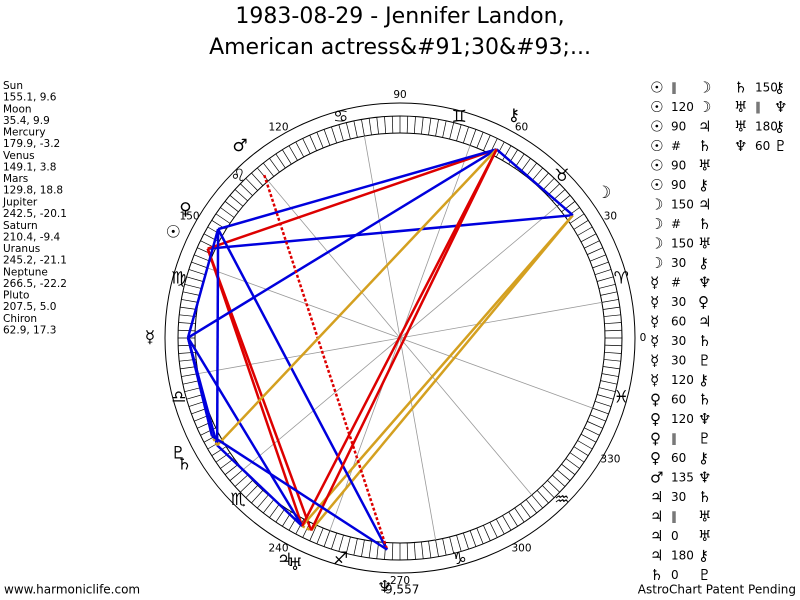  Describe the element at coordinates (703, 380) in the screenshot. I see `aspect-planet: ⚷` at that location.